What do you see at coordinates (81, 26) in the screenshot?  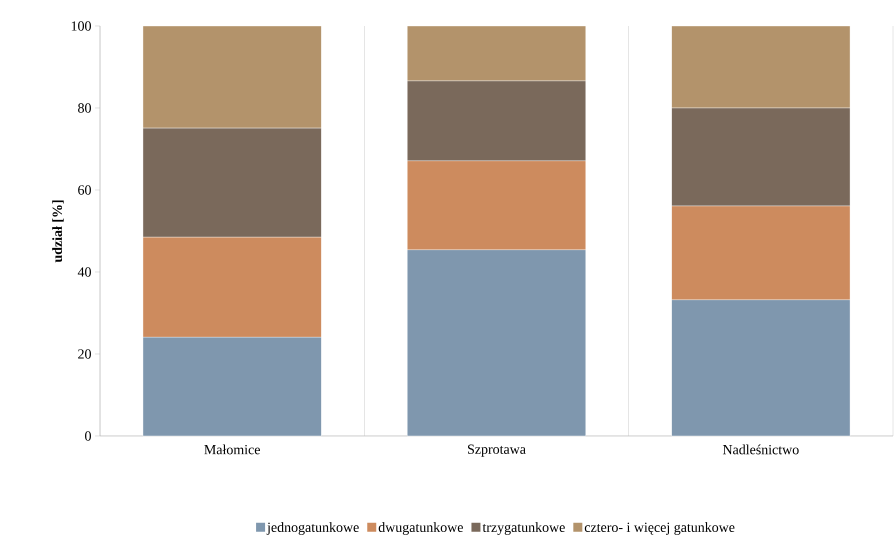 I see `y-tick-label: 100` at bounding box center [81, 26].